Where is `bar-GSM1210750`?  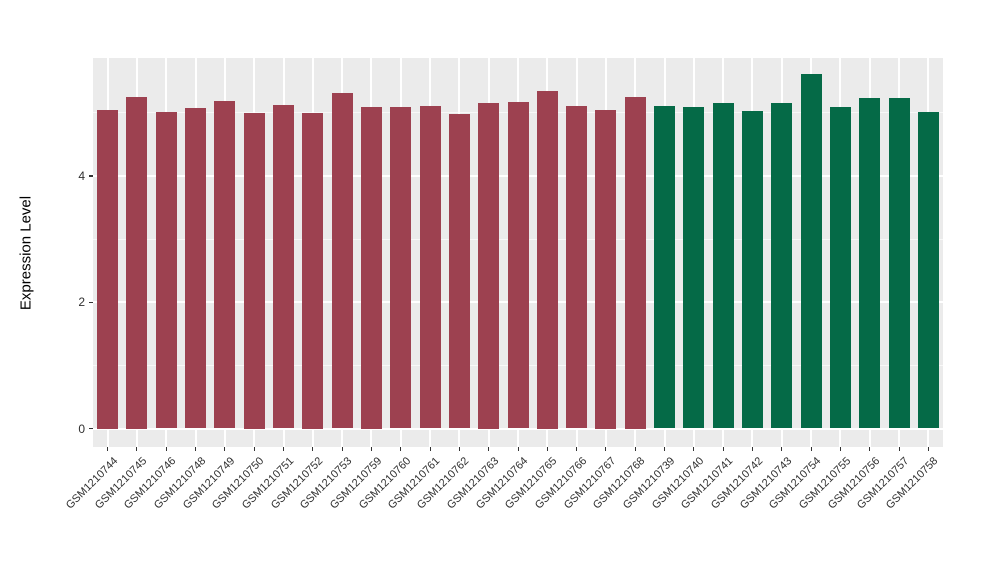
bar-GSM1210750 is located at coordinates (254, 270).